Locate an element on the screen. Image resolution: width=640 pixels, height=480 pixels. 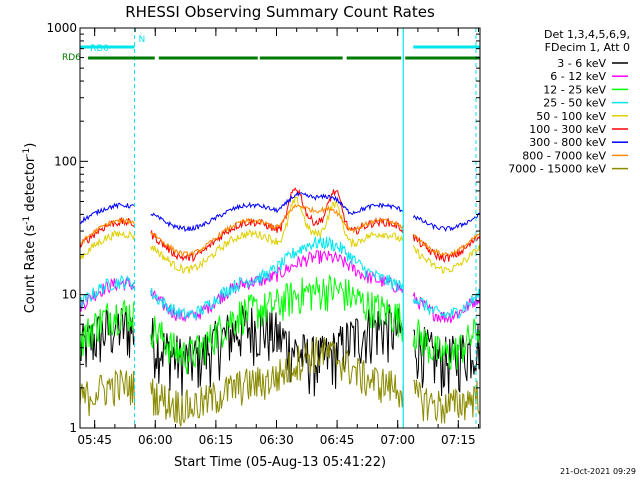
x-axis-label: Start Time (05-Aug-13 05:41:22) is located at coordinates (280, 462).